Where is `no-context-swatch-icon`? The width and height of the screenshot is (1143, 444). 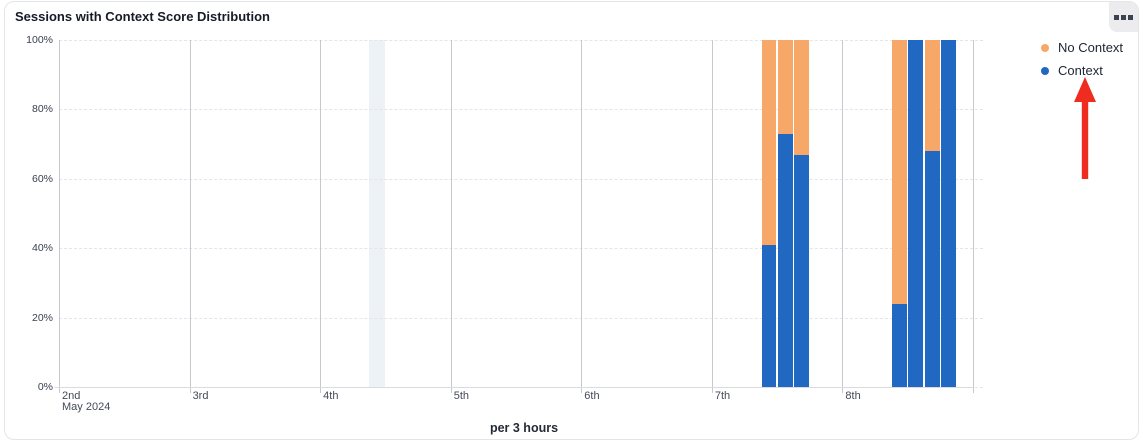 no-context-swatch-icon is located at coordinates (1045, 47).